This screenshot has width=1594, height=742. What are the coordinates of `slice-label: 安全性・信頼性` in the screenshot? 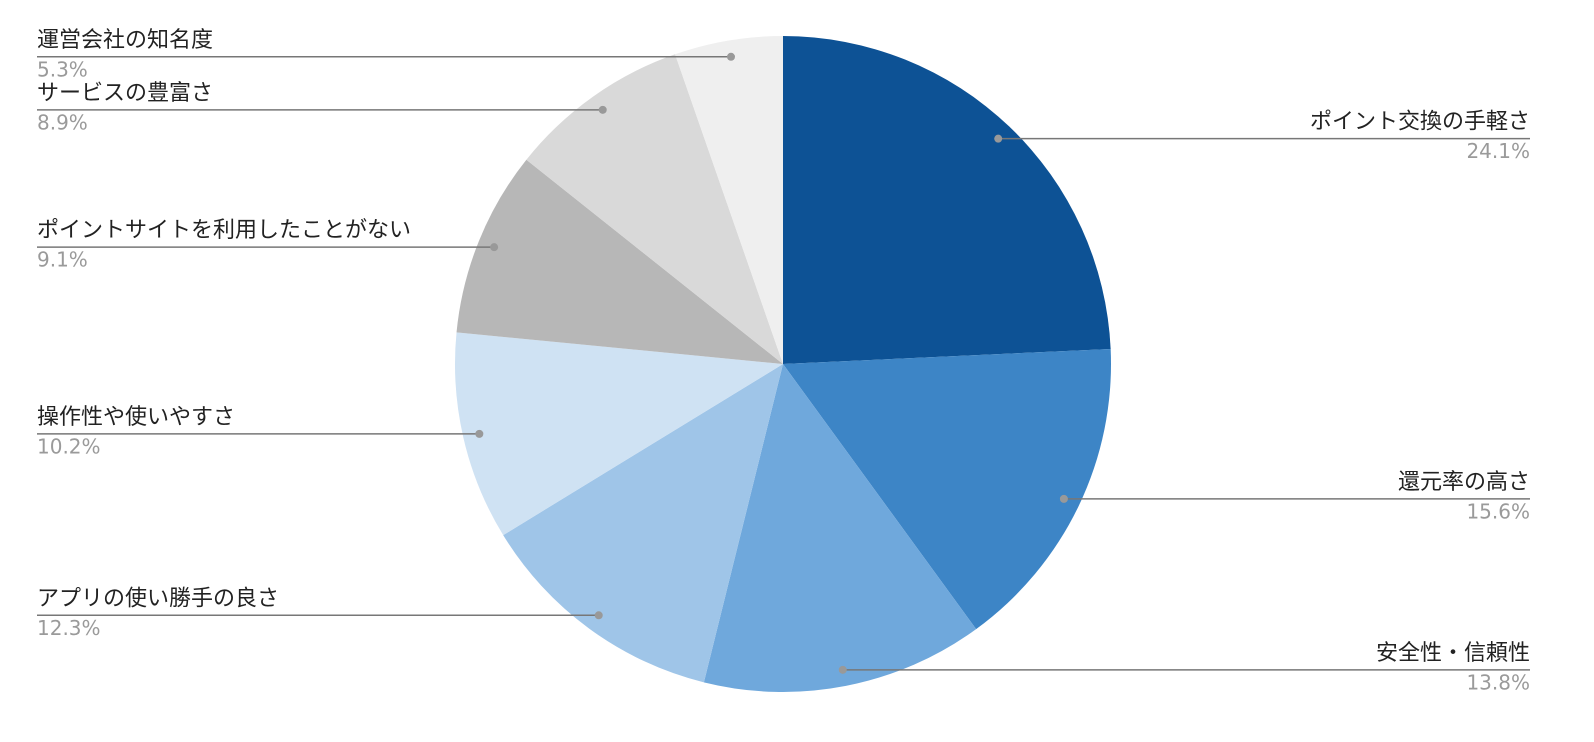 It's located at (1453, 653).